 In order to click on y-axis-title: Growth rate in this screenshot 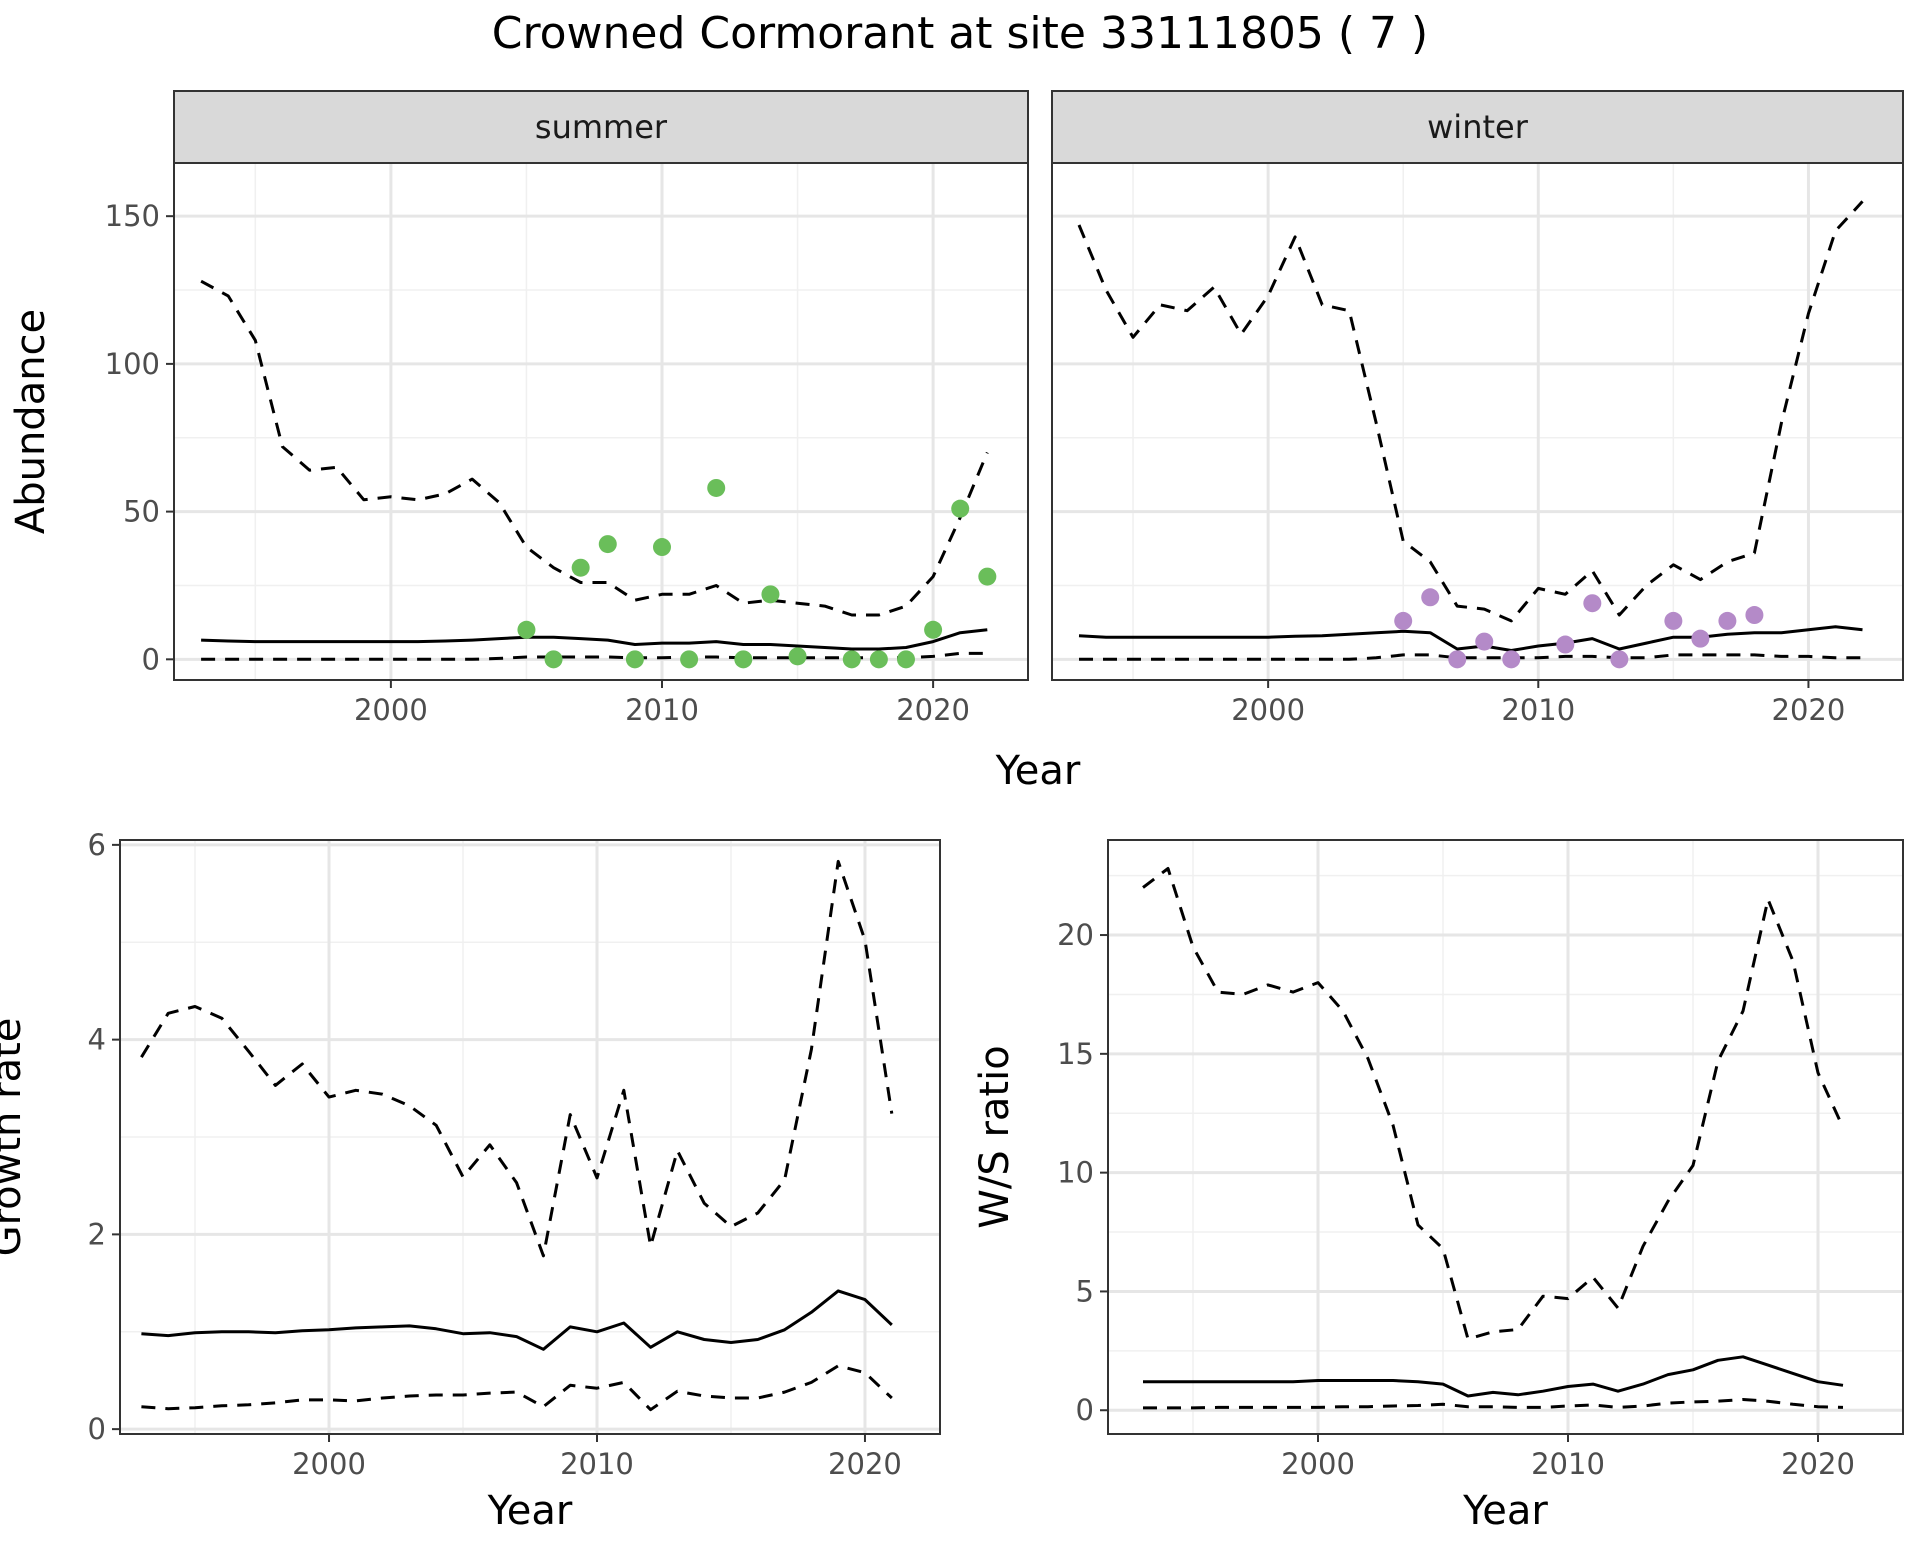, I will do `click(15, 1137)`.